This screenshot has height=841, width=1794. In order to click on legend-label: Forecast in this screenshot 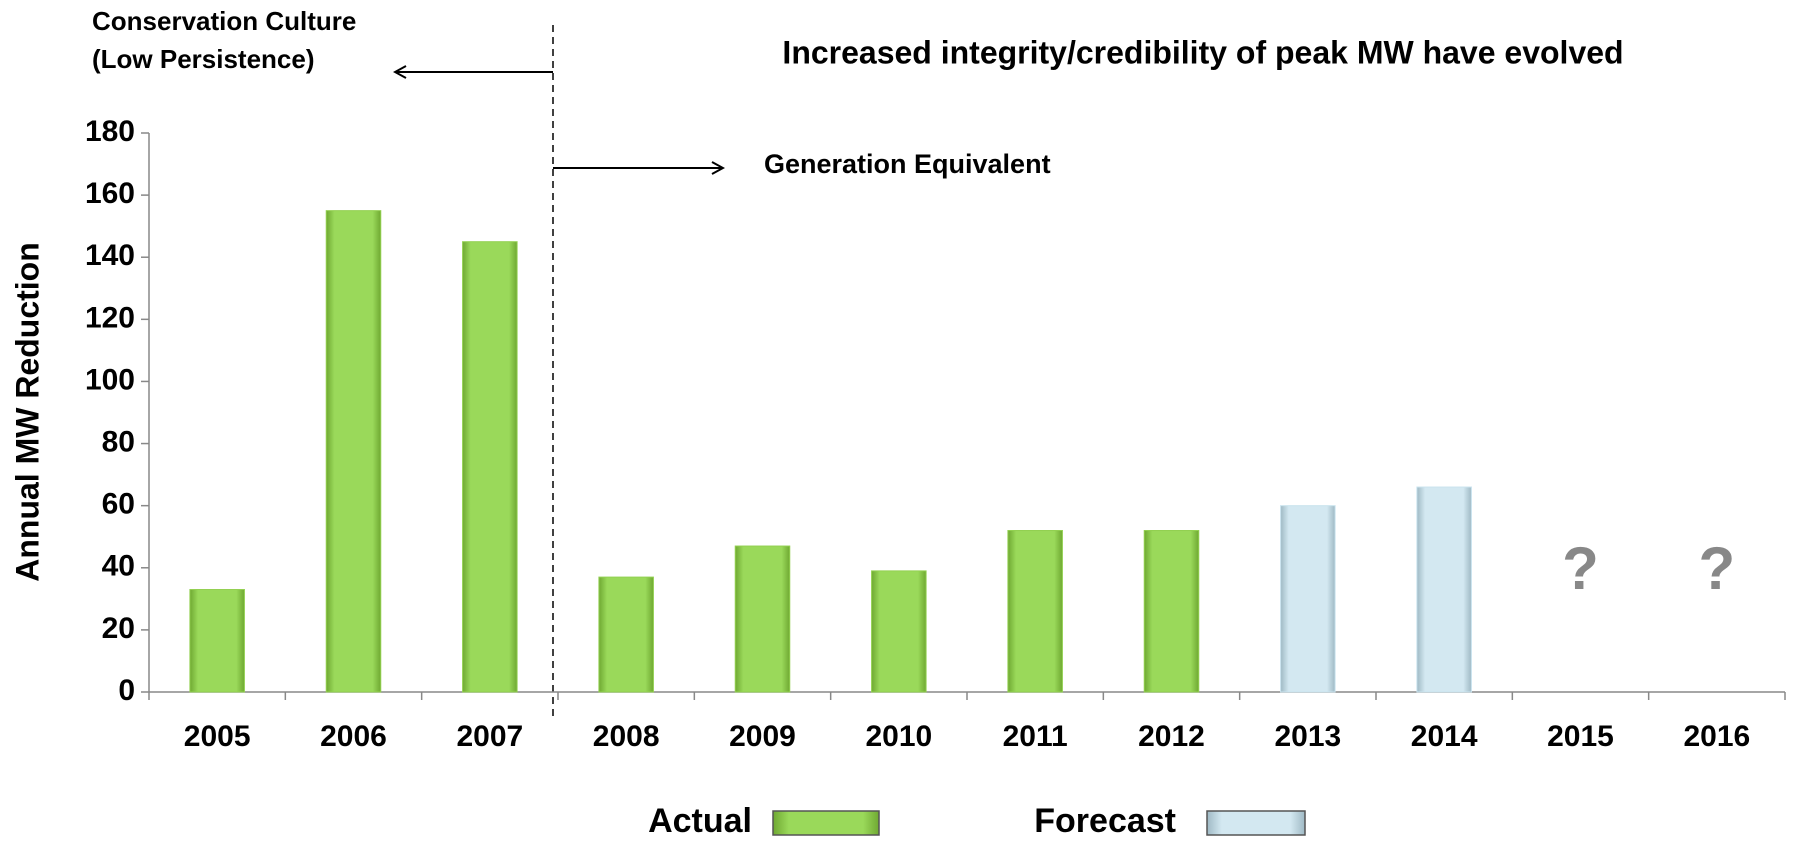, I will do `click(1105, 821)`.